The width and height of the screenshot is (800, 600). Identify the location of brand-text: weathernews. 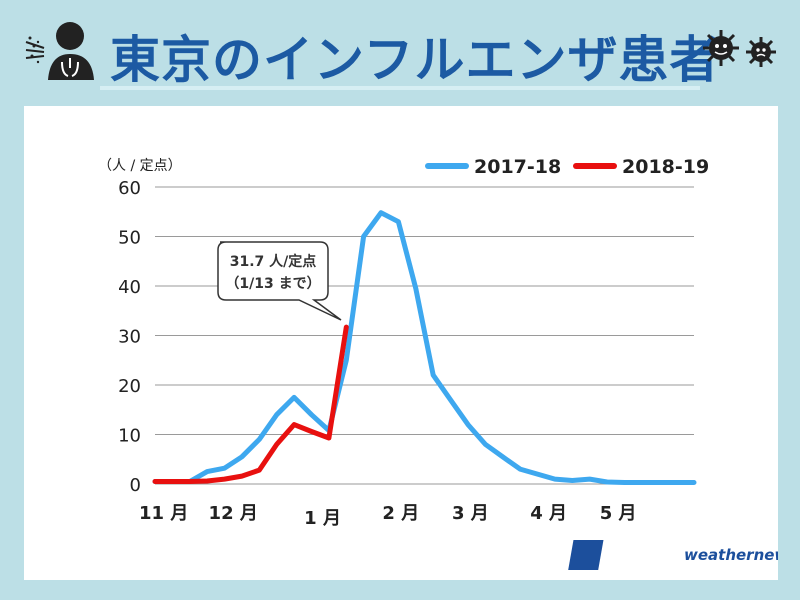
(731, 555).